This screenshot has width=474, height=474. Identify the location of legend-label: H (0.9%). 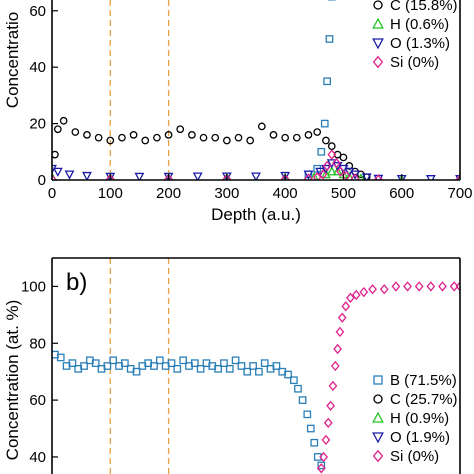
(419, 418).